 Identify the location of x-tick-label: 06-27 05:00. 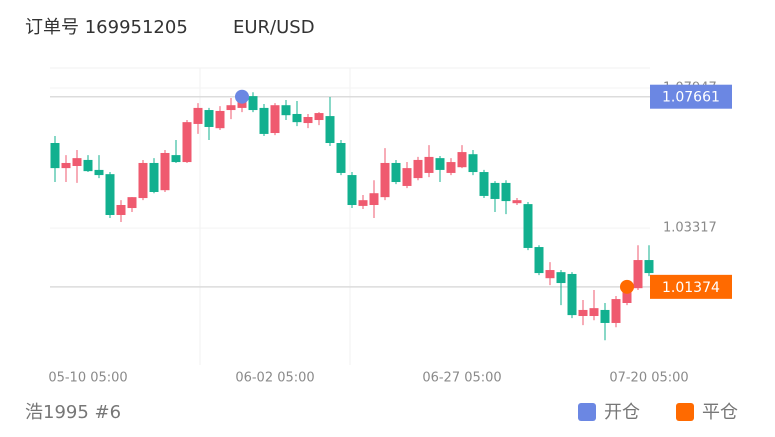
(461, 378).